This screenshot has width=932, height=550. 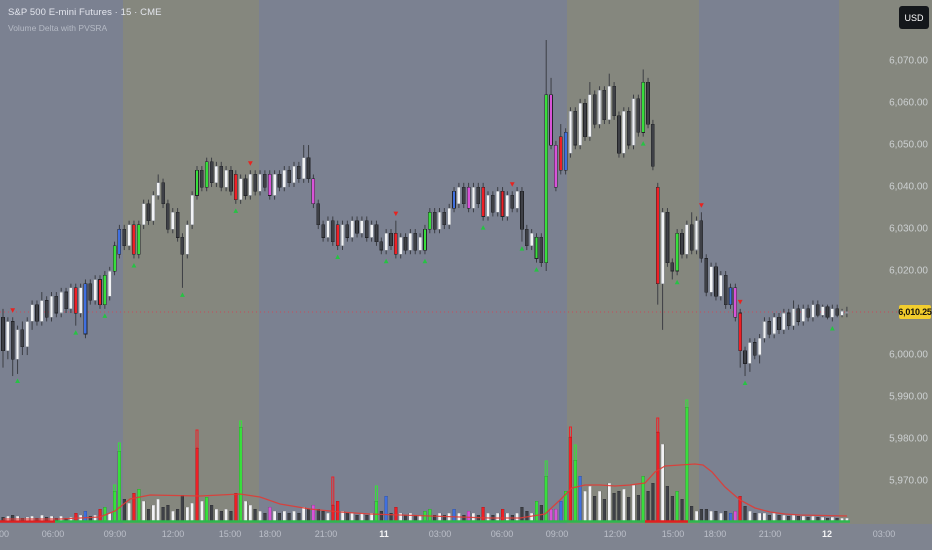 I want to click on time-axis-label: 12:00, so click(x=615, y=534).